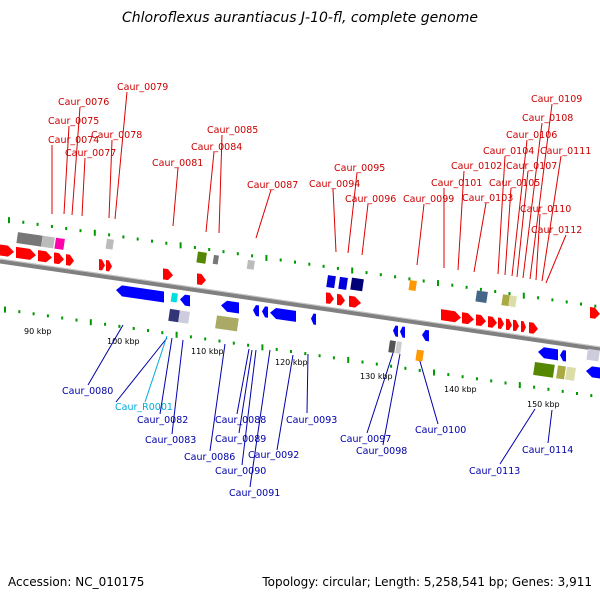 This screenshot has height=600, width=600. Describe the element at coordinates (311, 420) in the screenshot. I see `gene-label: Caur_0093` at that location.